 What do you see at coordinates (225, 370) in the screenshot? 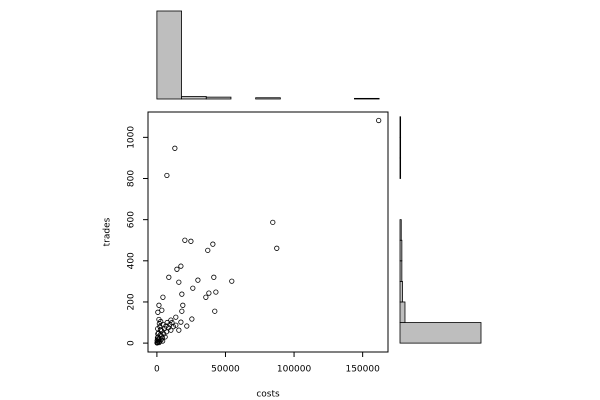
I see `x-tick-label: 50000` at bounding box center [225, 370].